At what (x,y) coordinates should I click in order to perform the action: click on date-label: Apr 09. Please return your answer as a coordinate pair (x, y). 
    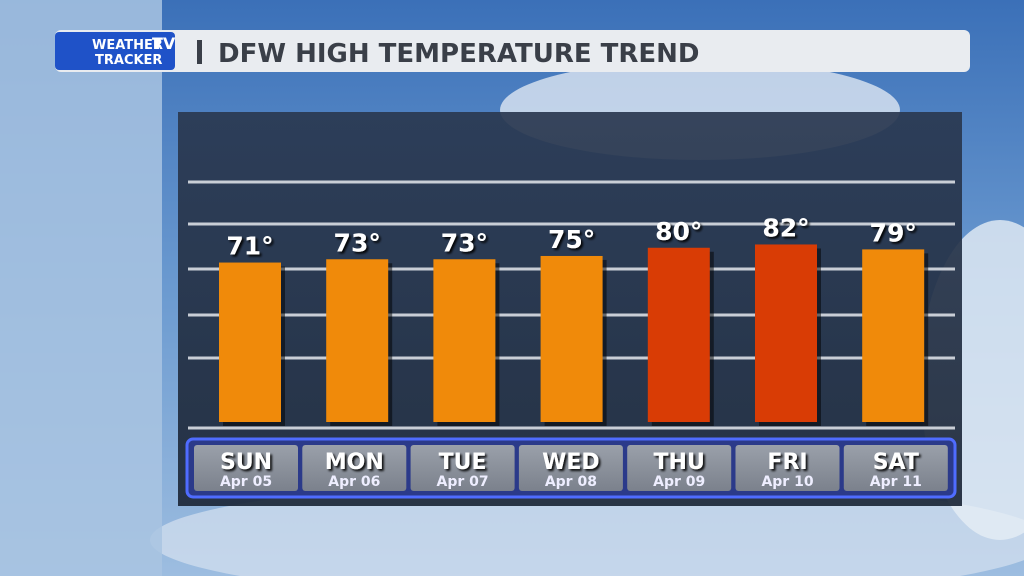
    Looking at the image, I should click on (679, 482).